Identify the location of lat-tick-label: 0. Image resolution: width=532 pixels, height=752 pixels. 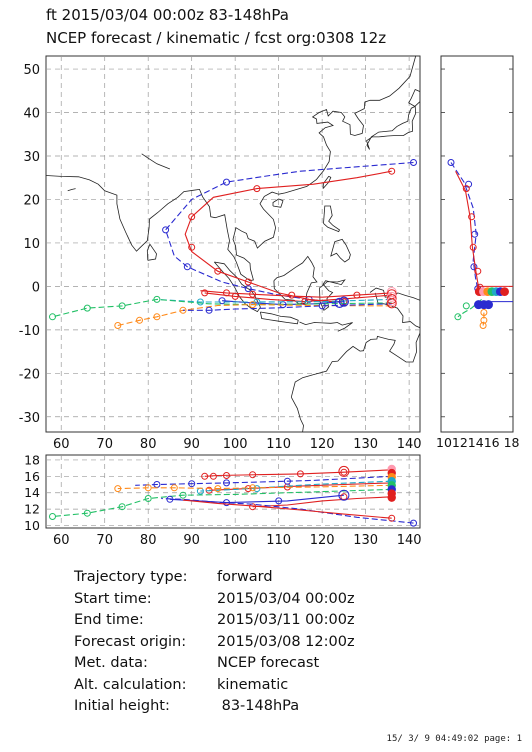
(36, 287).